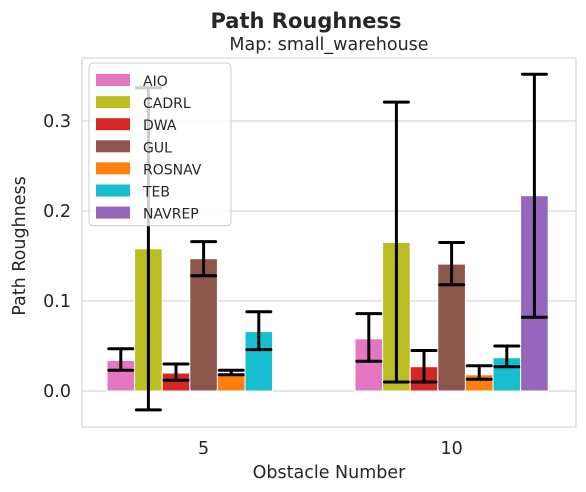 This screenshot has height=492, width=586. I want to click on bar, so click(203, 325).